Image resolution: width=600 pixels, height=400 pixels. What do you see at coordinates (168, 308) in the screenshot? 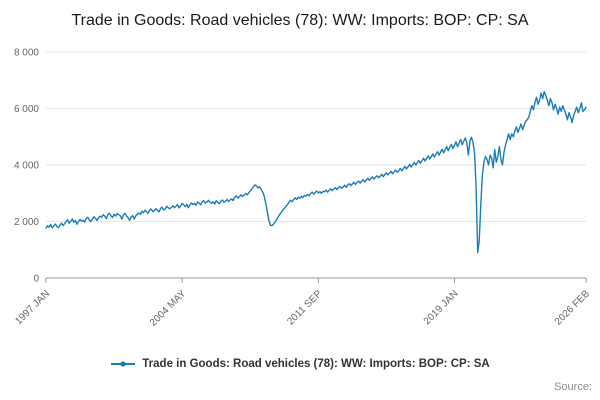
I see `svg-text: 2004 MAY` at bounding box center [168, 308].